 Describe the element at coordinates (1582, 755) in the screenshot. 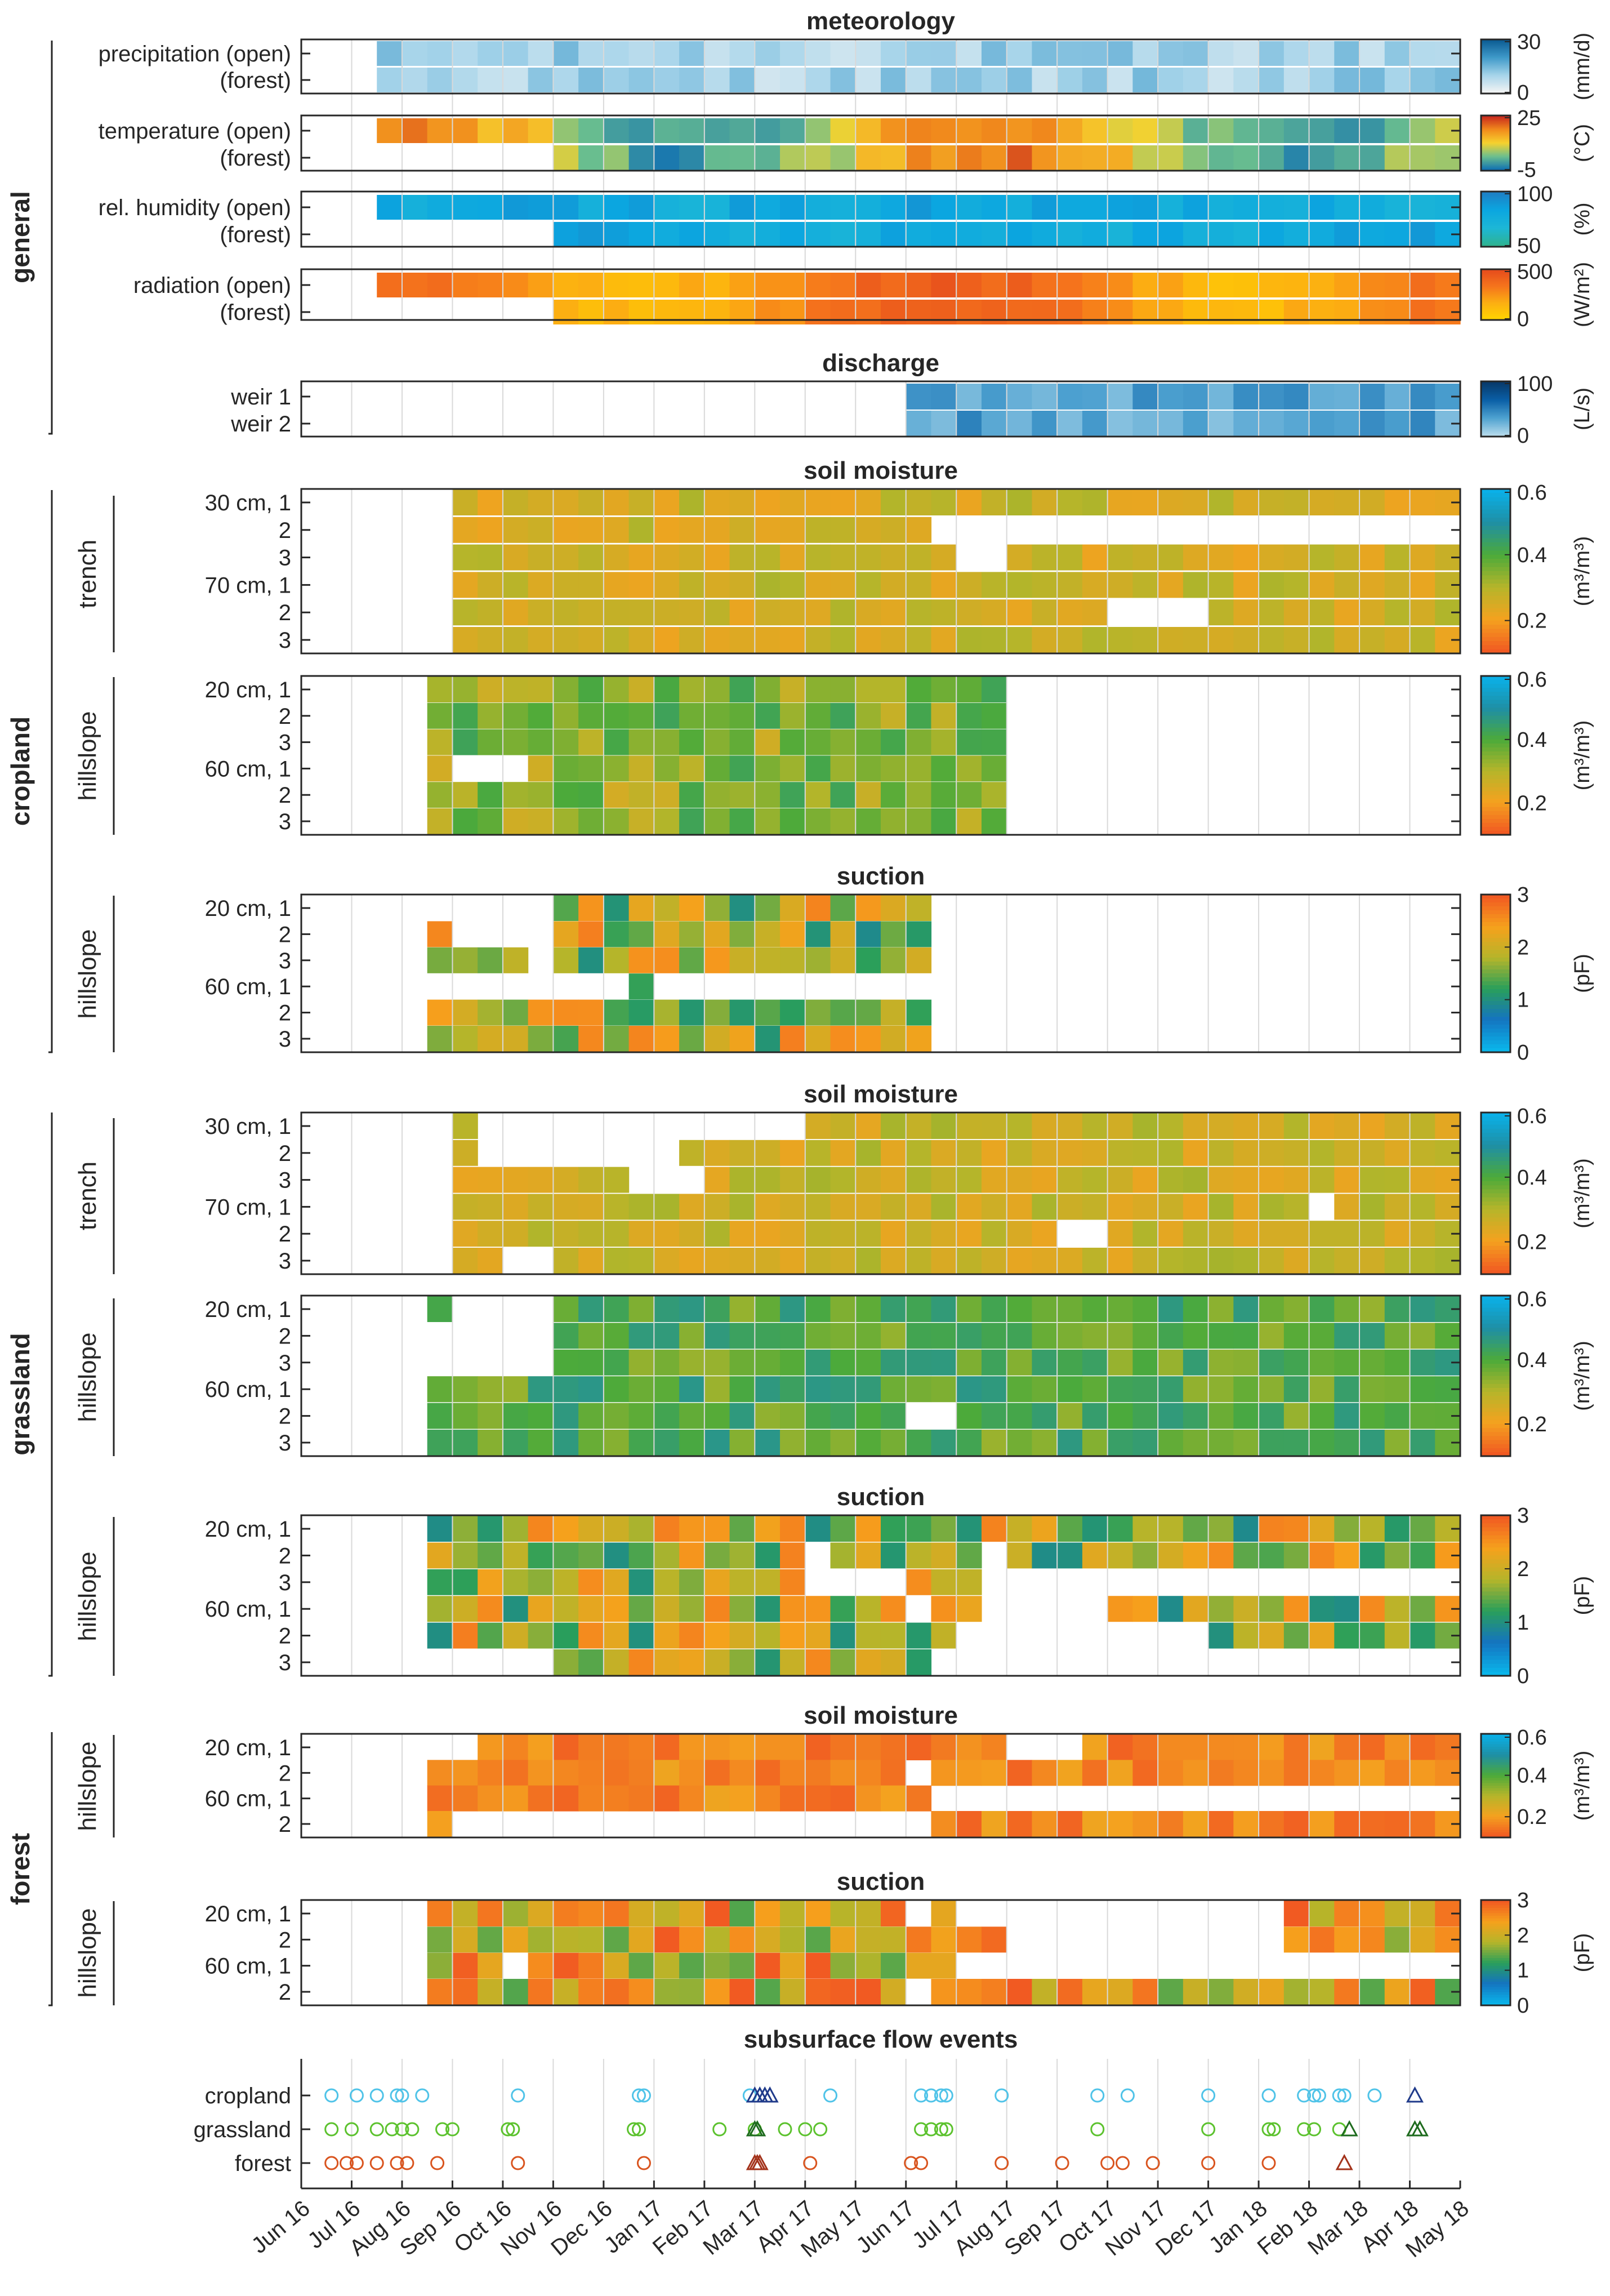

I see `colorbar-unit: (m³/m³)` at that location.